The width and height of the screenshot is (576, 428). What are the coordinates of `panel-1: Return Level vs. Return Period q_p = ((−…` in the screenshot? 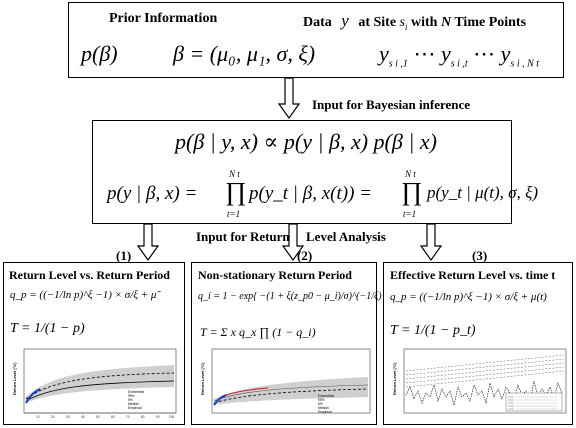 It's located at (94, 343).